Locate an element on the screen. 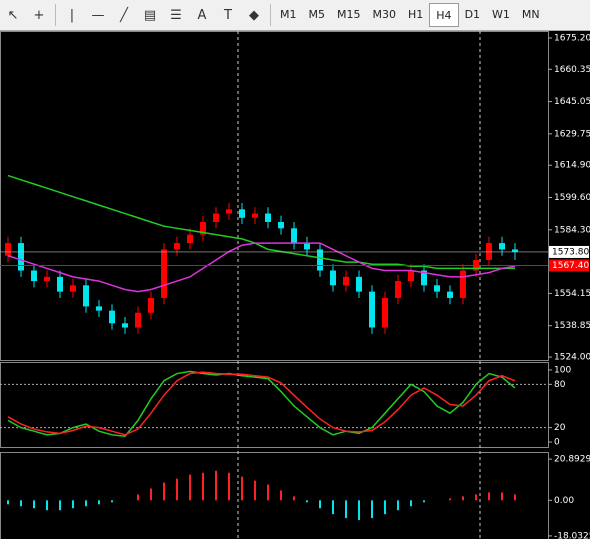  timeframe-button: H1 is located at coordinates (416, 14).